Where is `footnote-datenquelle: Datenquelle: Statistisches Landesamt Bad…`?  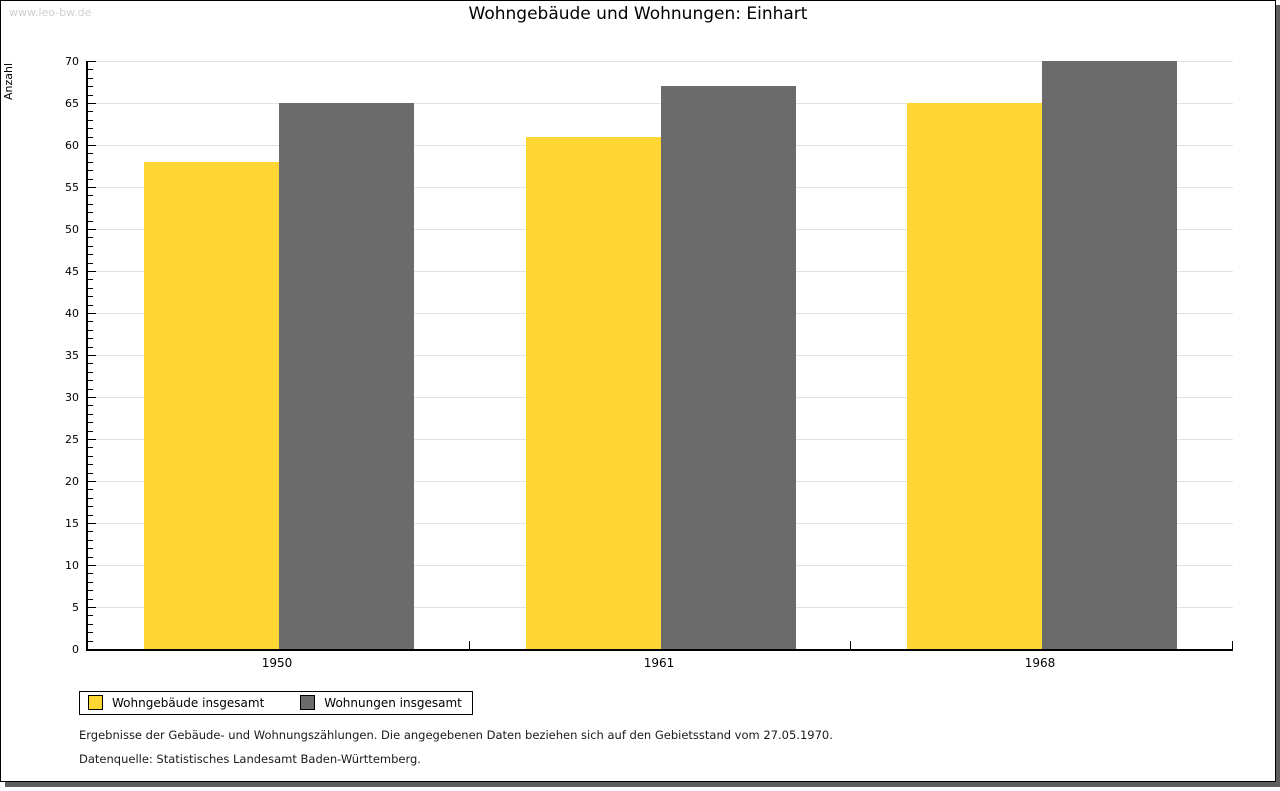 footnote-datenquelle: Datenquelle: Statistisches Landesamt Bad… is located at coordinates (250, 759).